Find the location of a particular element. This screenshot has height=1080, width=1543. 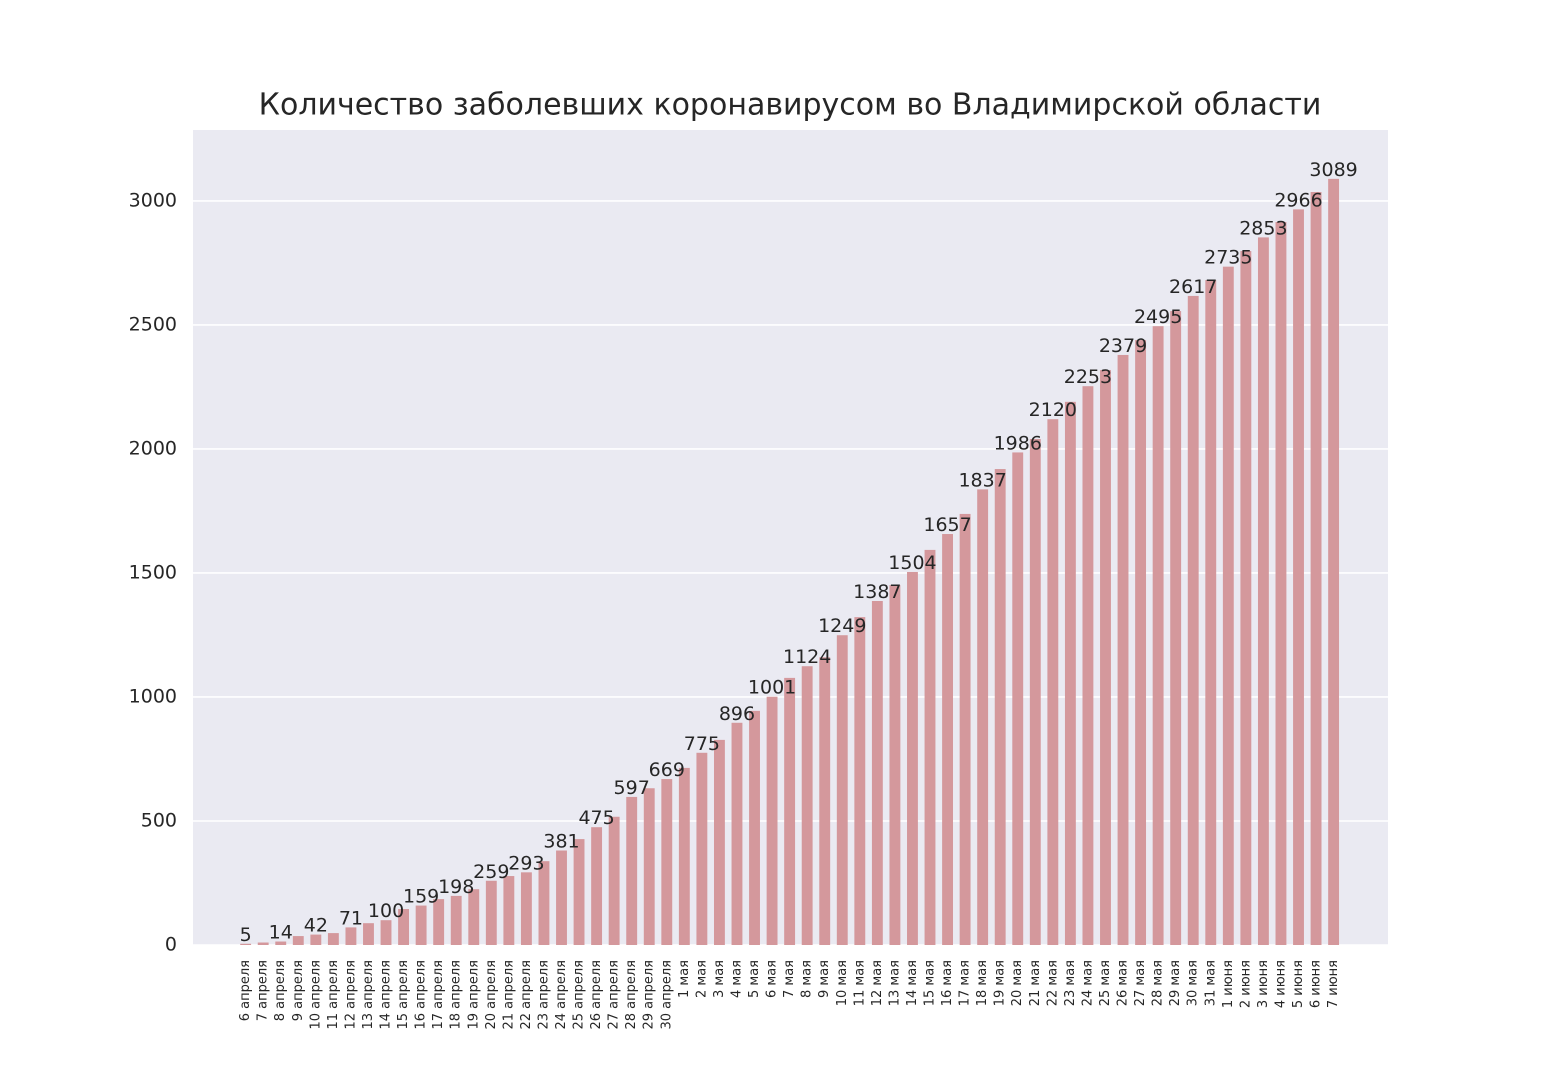

x-tick-label: 22 мая is located at coordinates (1052, 983).